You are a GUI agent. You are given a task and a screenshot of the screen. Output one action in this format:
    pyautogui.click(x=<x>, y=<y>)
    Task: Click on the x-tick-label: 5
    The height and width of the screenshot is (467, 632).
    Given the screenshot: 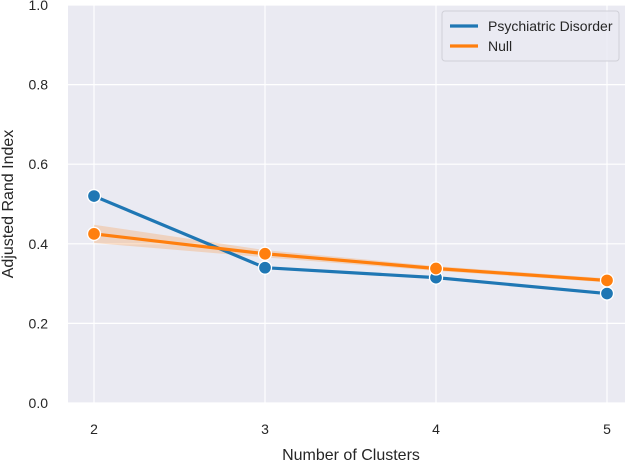 What is the action you would take?
    pyautogui.click(x=607, y=429)
    